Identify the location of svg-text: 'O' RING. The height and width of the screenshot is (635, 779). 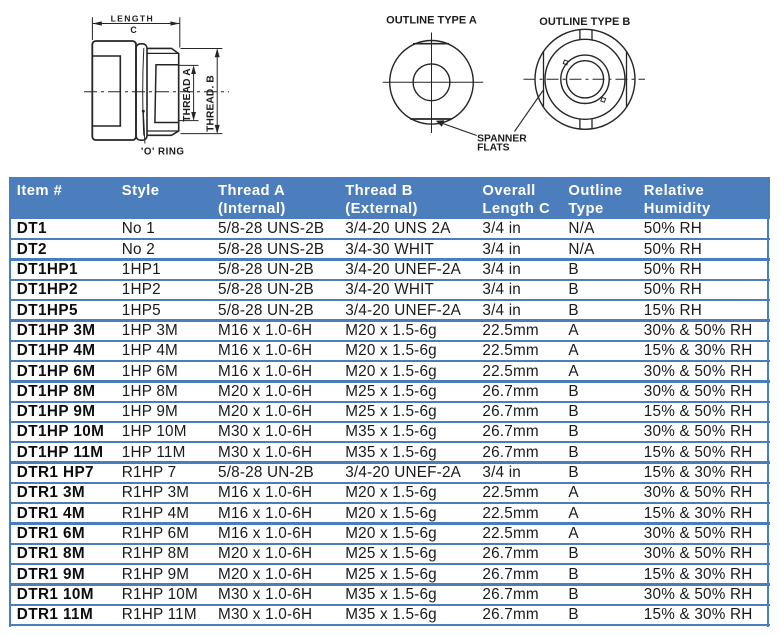
(162, 151).